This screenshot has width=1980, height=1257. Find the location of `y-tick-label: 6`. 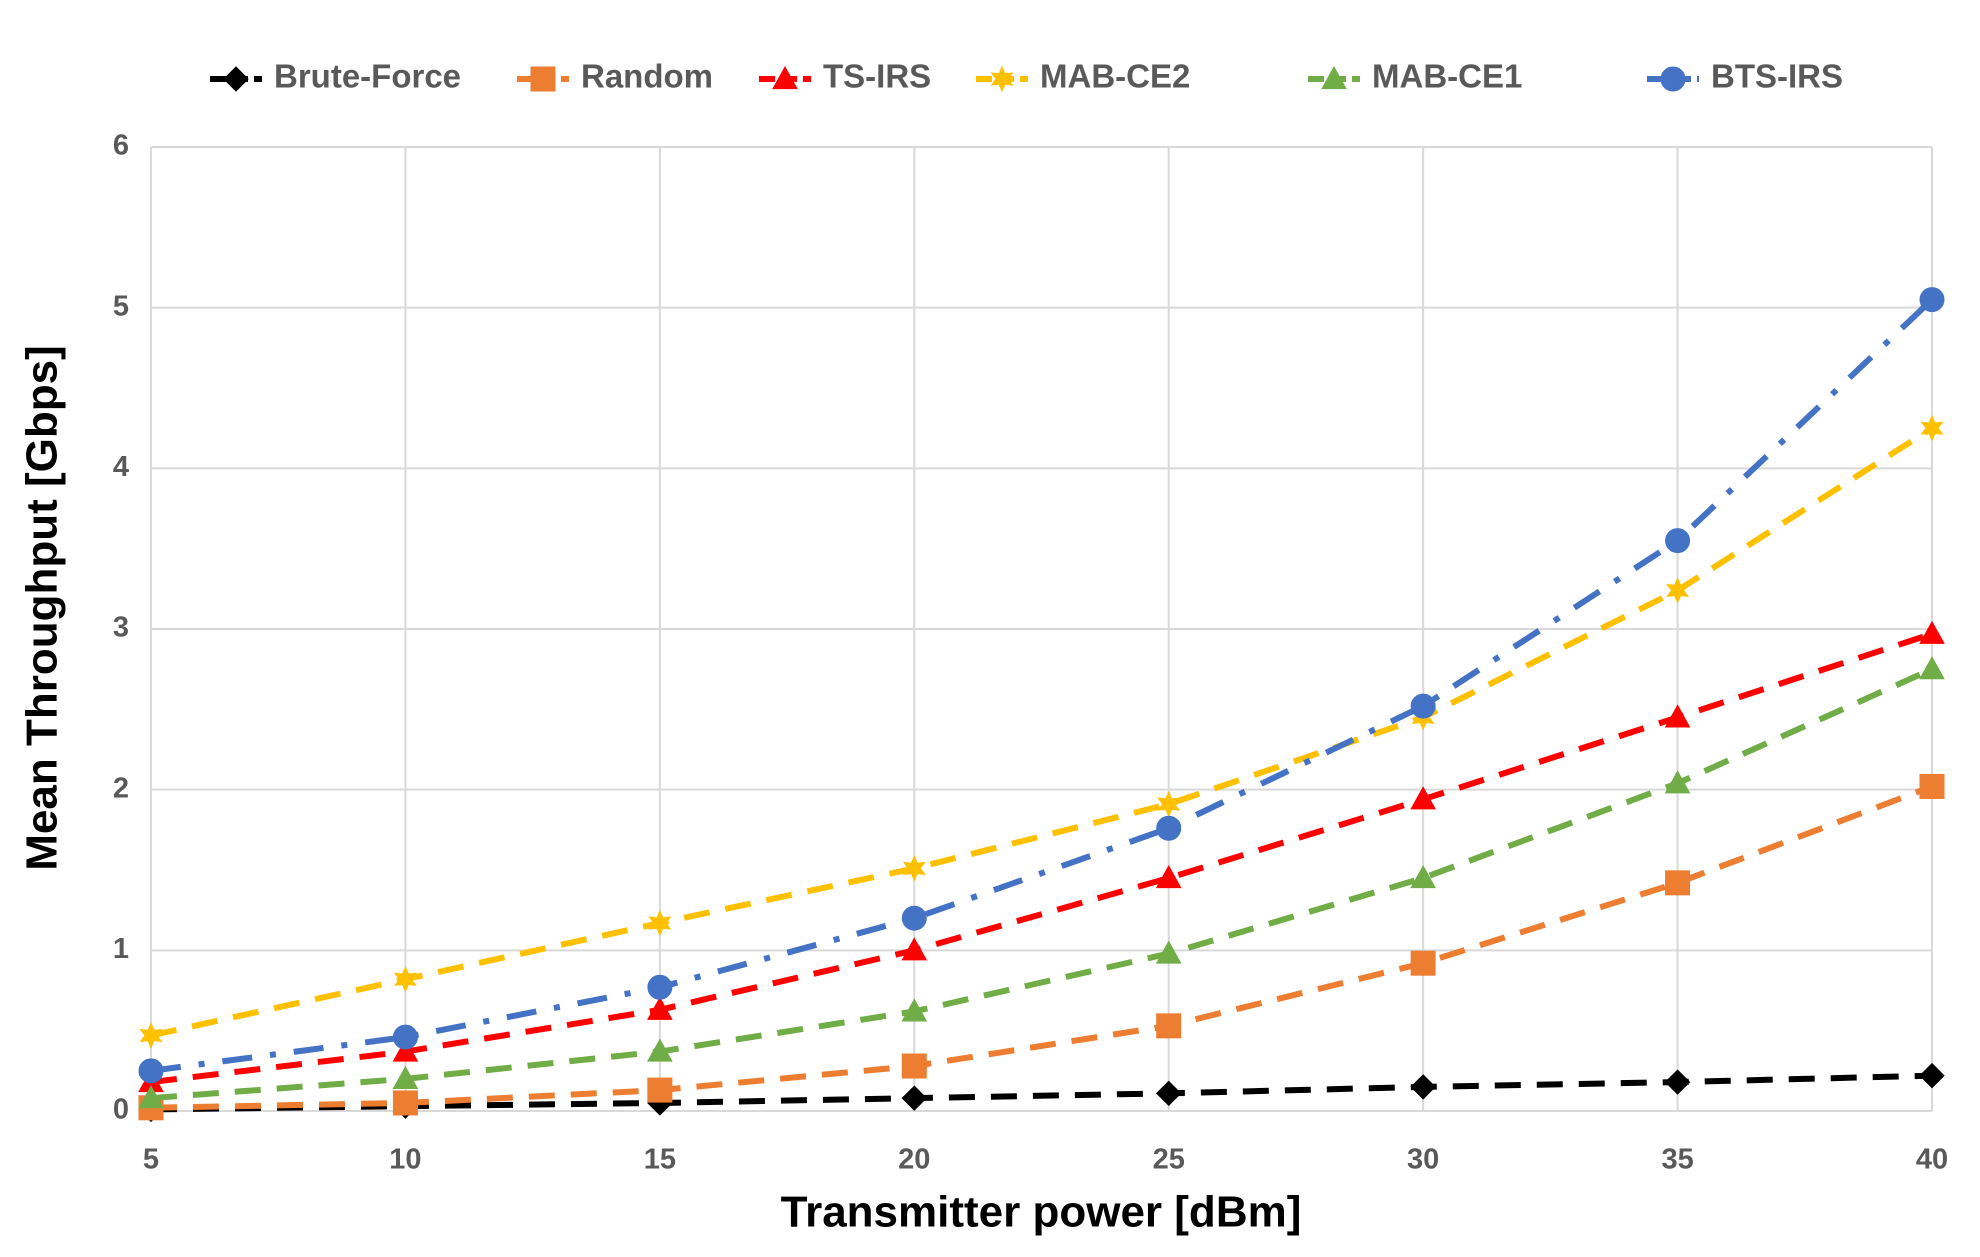

y-tick-label: 6 is located at coordinates (121, 146).